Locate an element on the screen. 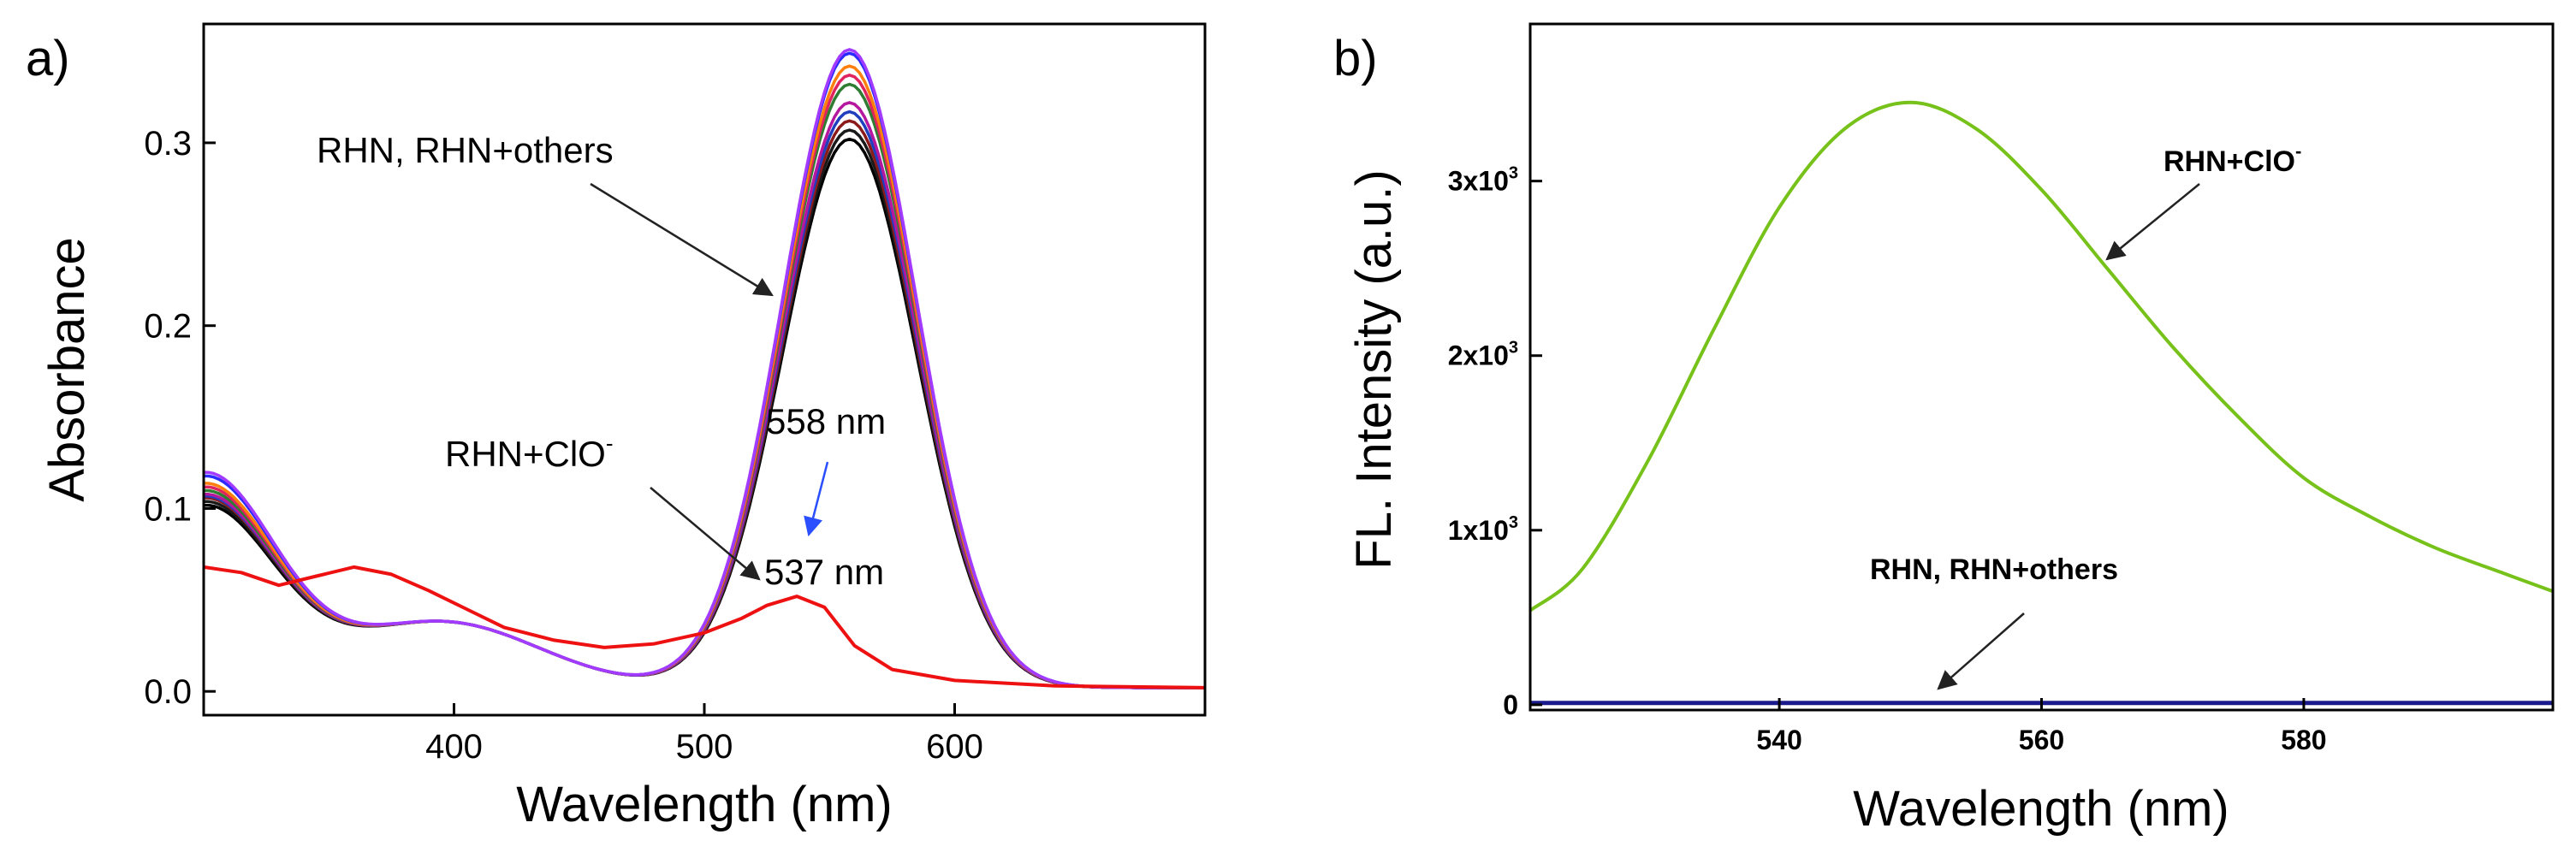 This screenshot has width=2576, height=864. annotation-rhn-clo: RHN+ClO- is located at coordinates (529, 452).